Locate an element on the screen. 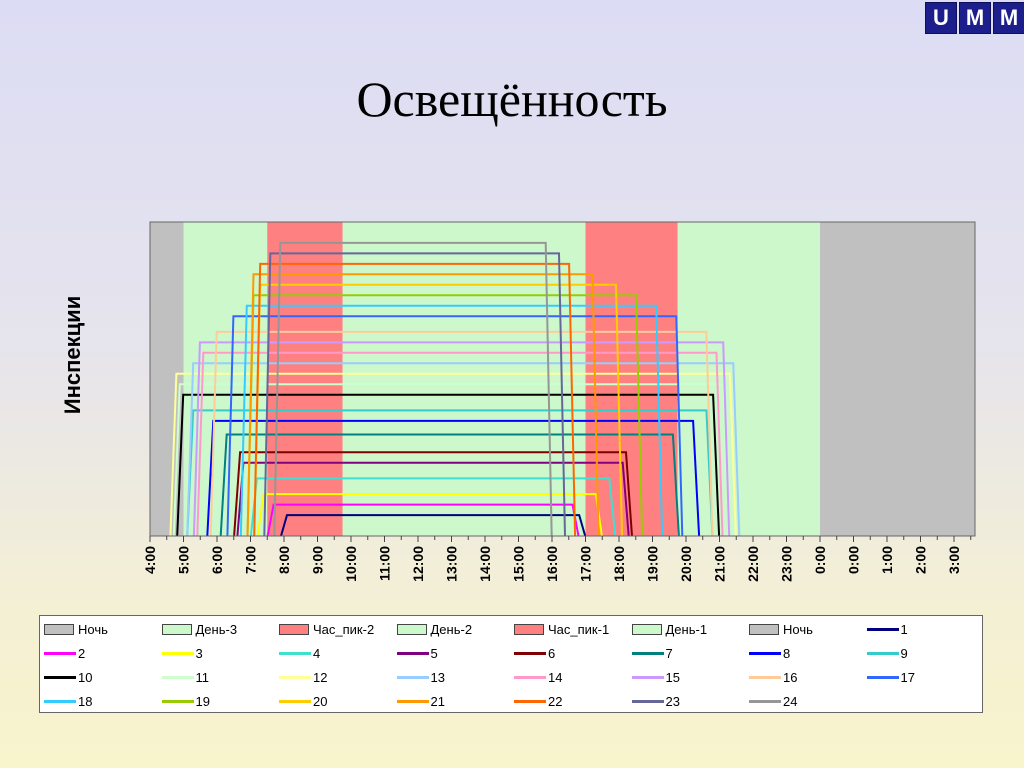 The width and height of the screenshot is (1024, 768). x-tick-label: 10:00 is located at coordinates (351, 564).